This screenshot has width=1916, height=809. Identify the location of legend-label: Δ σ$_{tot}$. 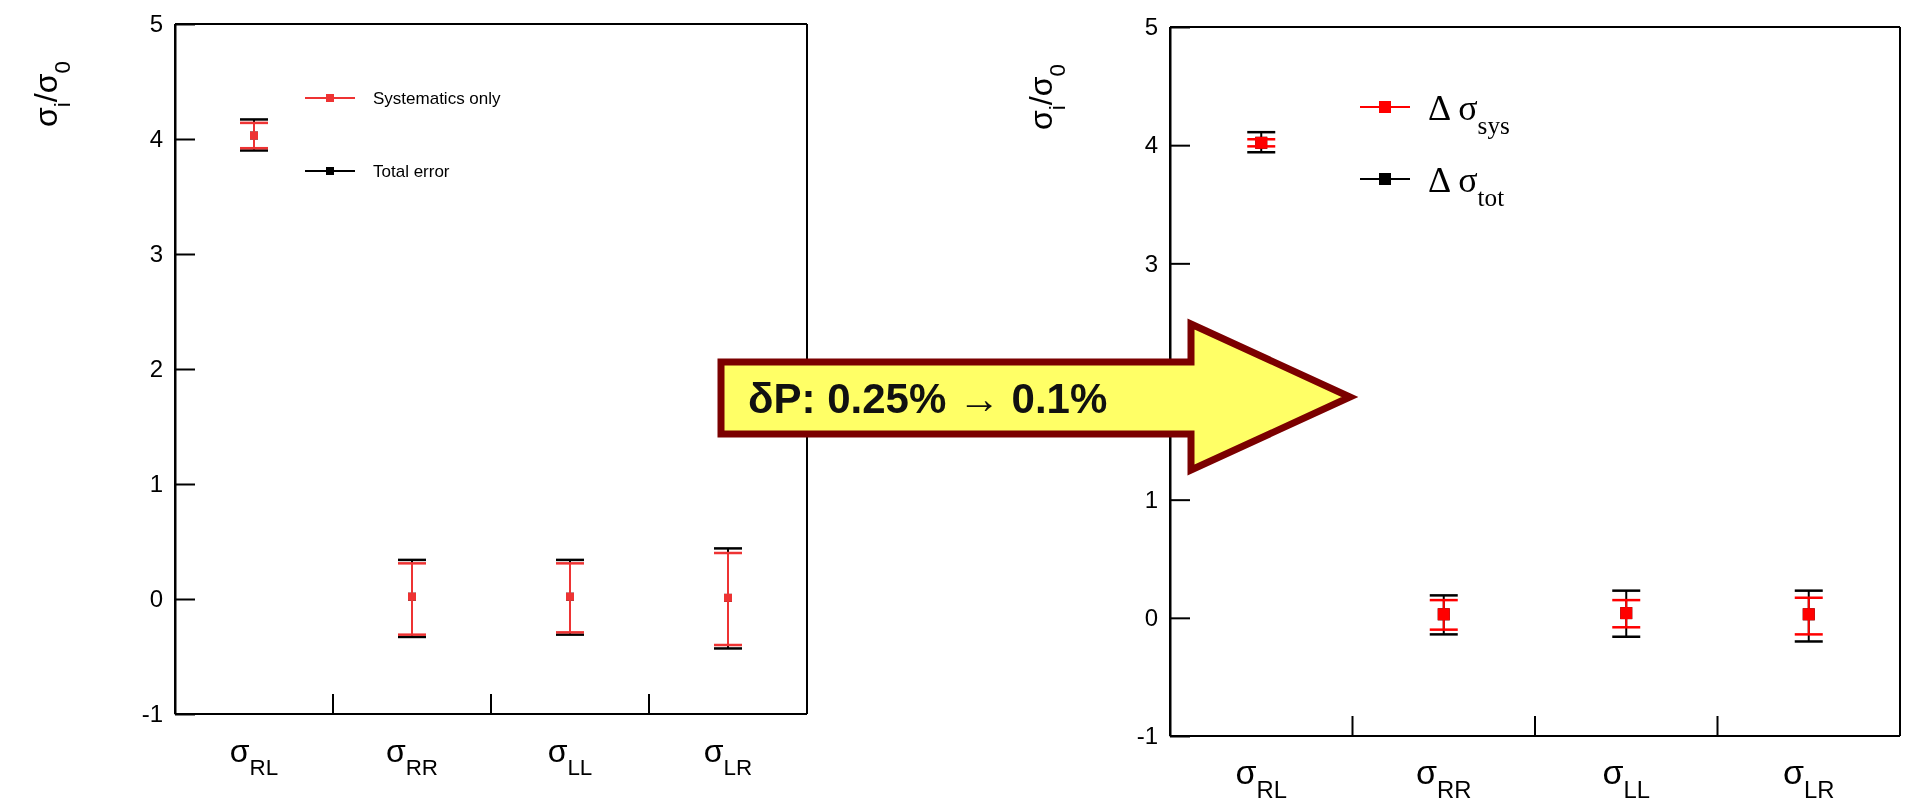
(1466, 185).